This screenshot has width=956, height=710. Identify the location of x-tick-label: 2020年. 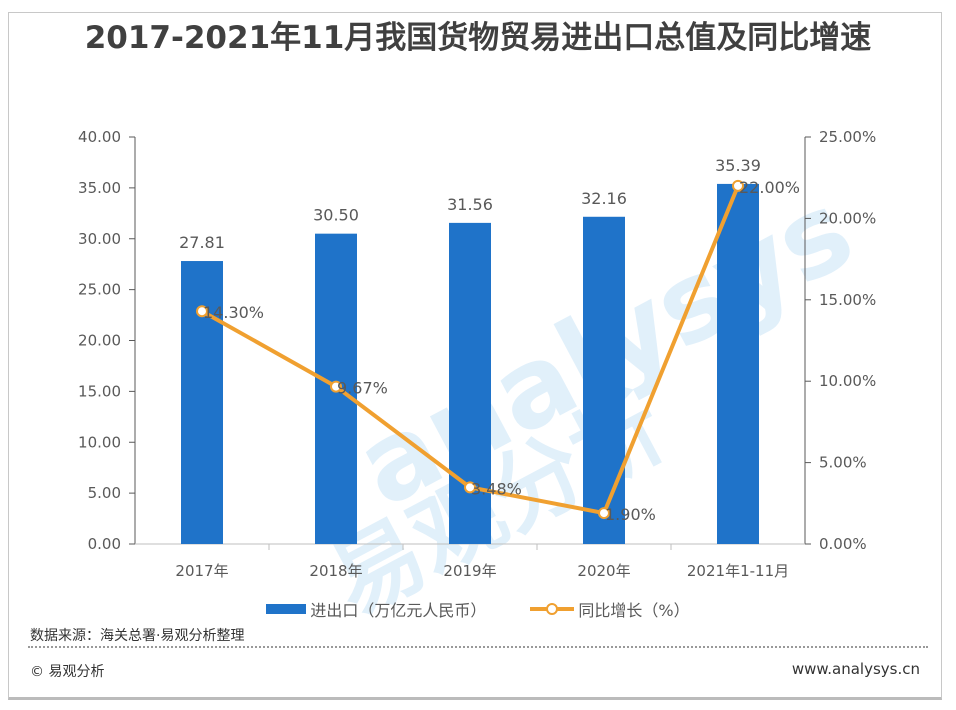
(603, 571).